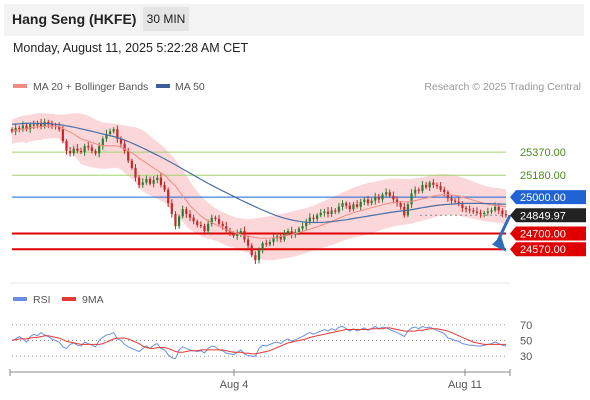 This screenshot has height=400, width=590. Describe the element at coordinates (234, 385) in the screenshot. I see `time-axis-label: Aug 4` at that location.